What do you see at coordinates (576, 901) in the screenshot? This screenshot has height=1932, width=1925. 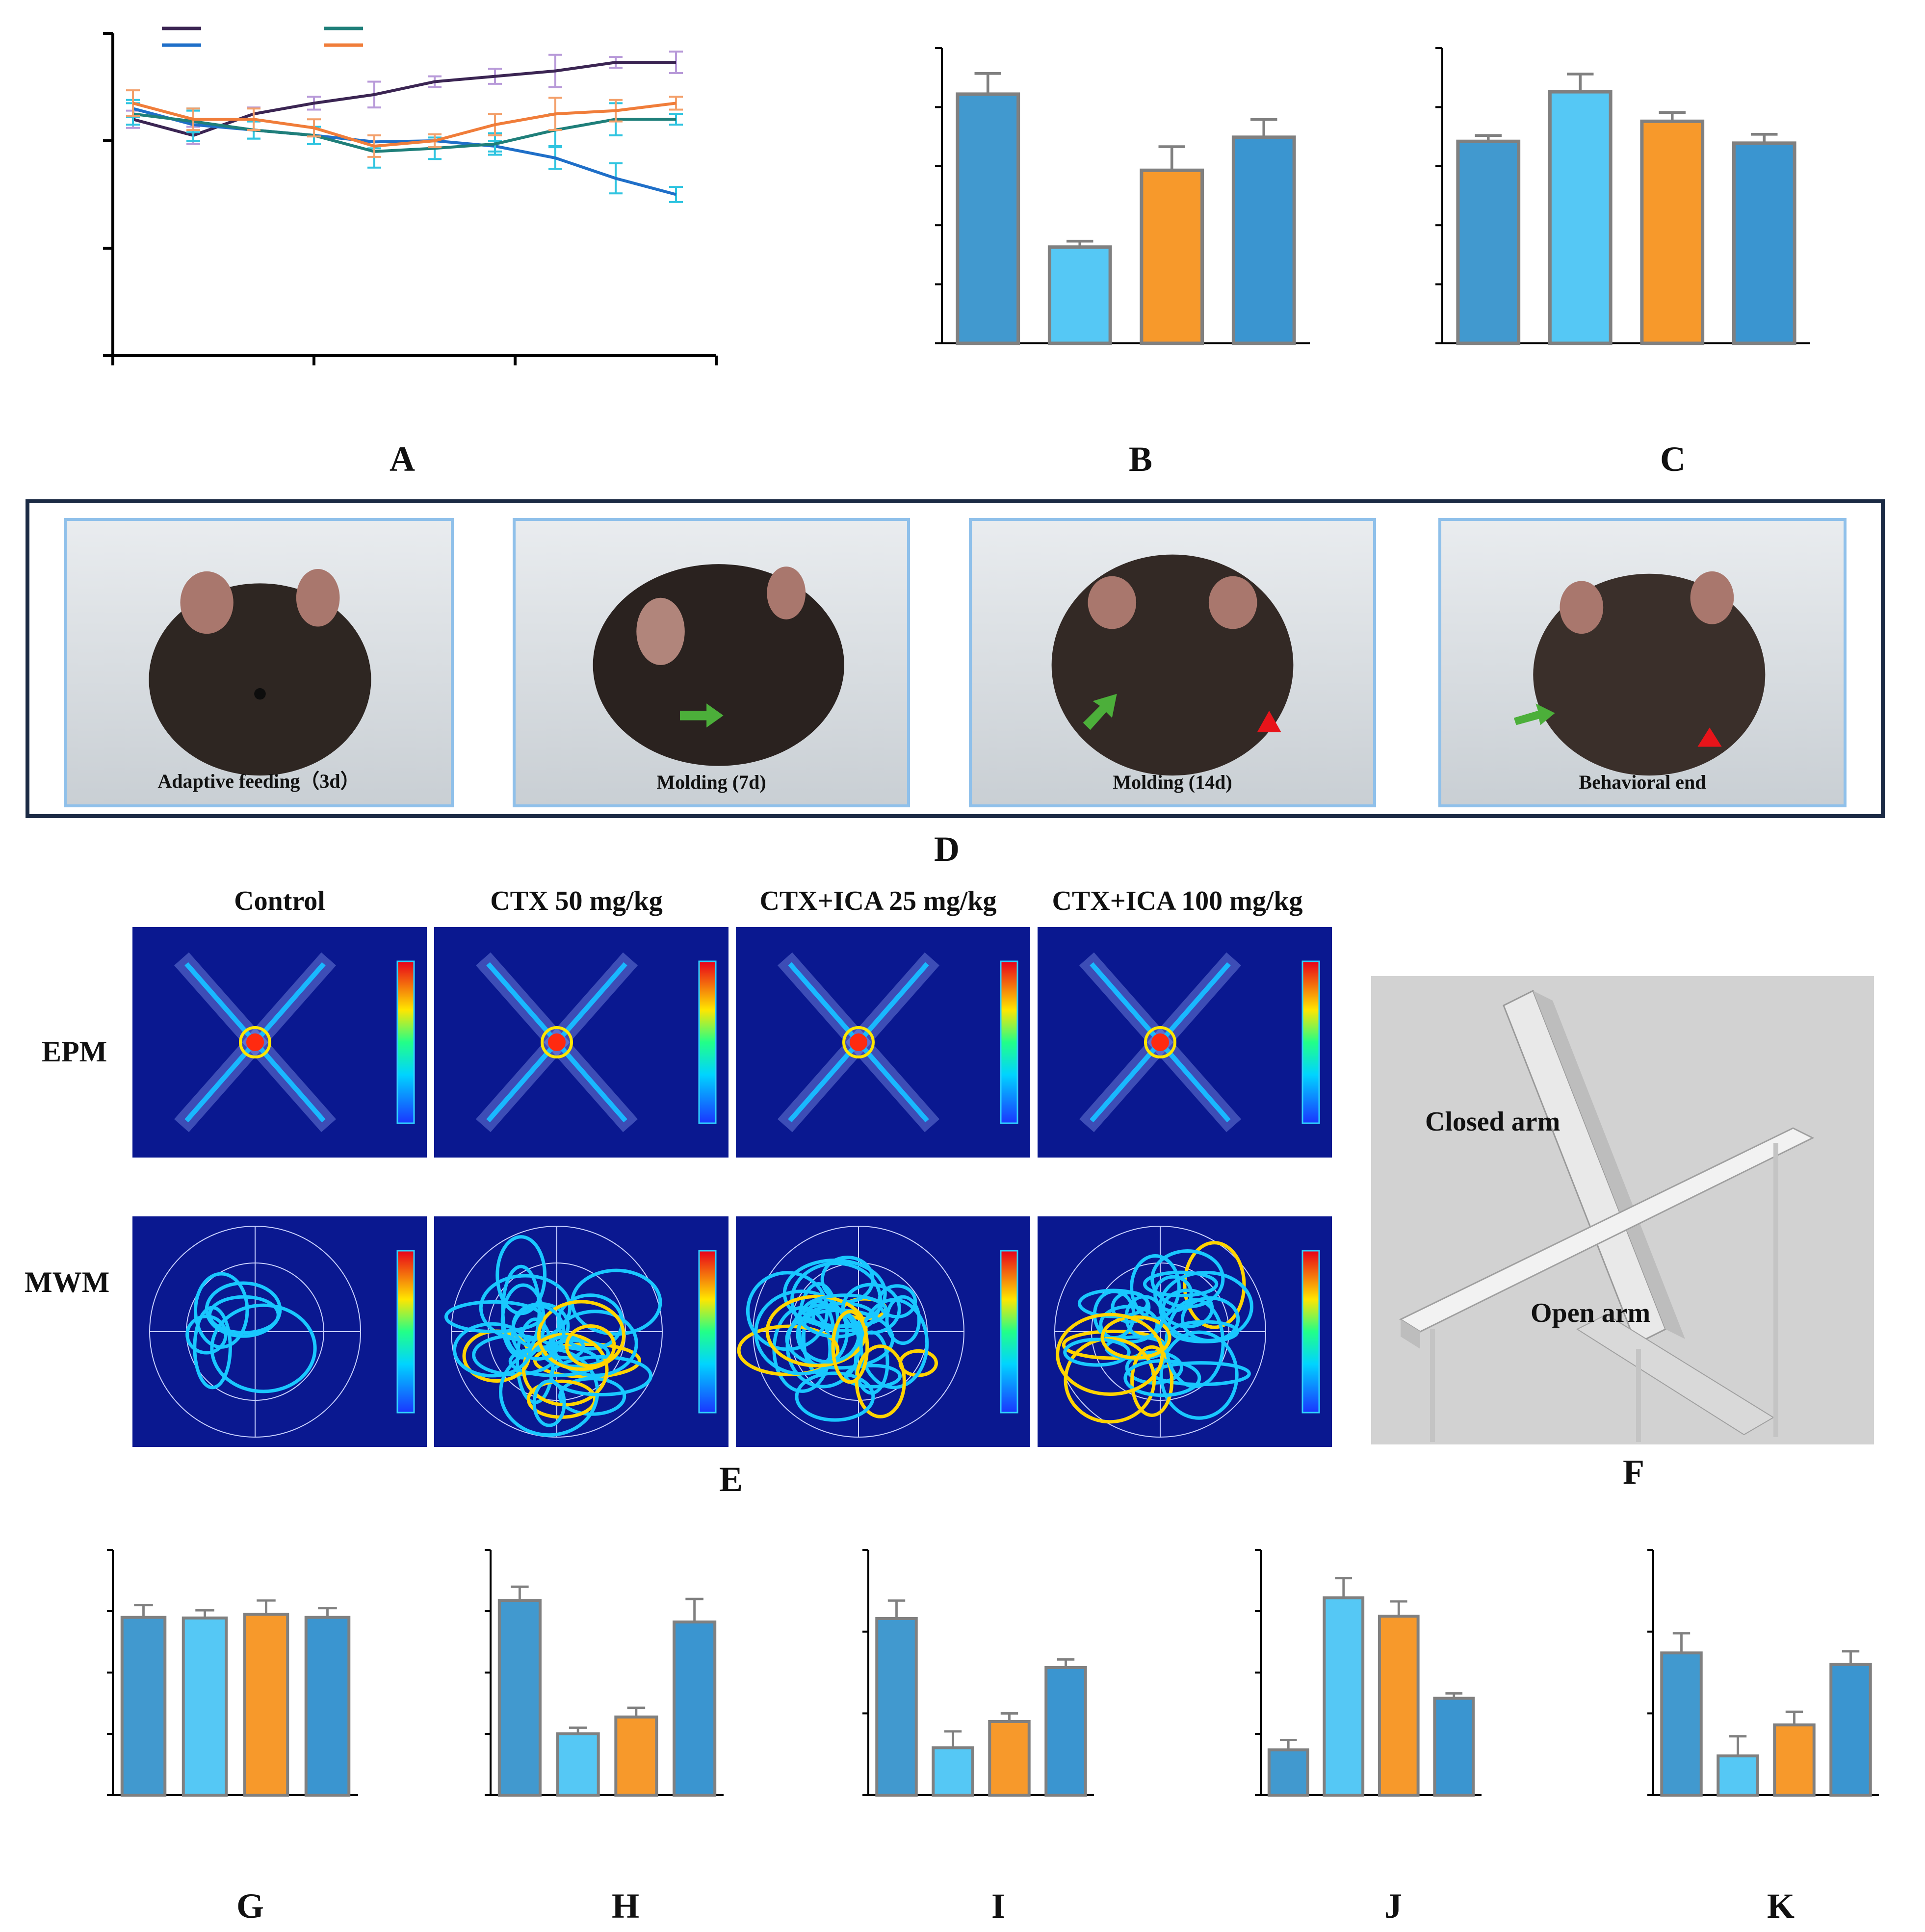 I see `condition-label-ctx: CTX 50 mg/kg` at bounding box center [576, 901].